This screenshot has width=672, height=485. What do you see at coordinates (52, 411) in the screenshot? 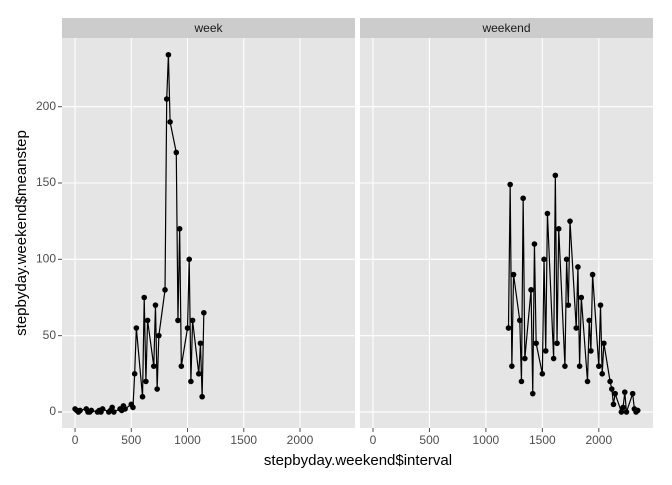
I see `y-tick-label: 0` at bounding box center [52, 411].